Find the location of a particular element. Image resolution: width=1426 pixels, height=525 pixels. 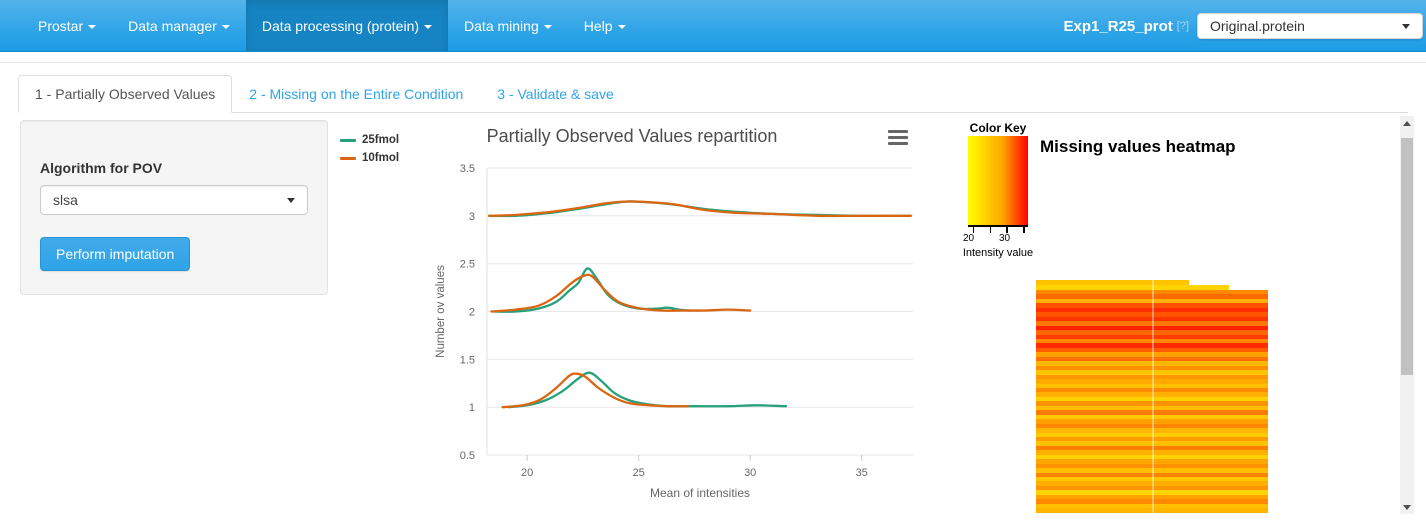

y-tick-label: 2.5 is located at coordinates (467, 265).